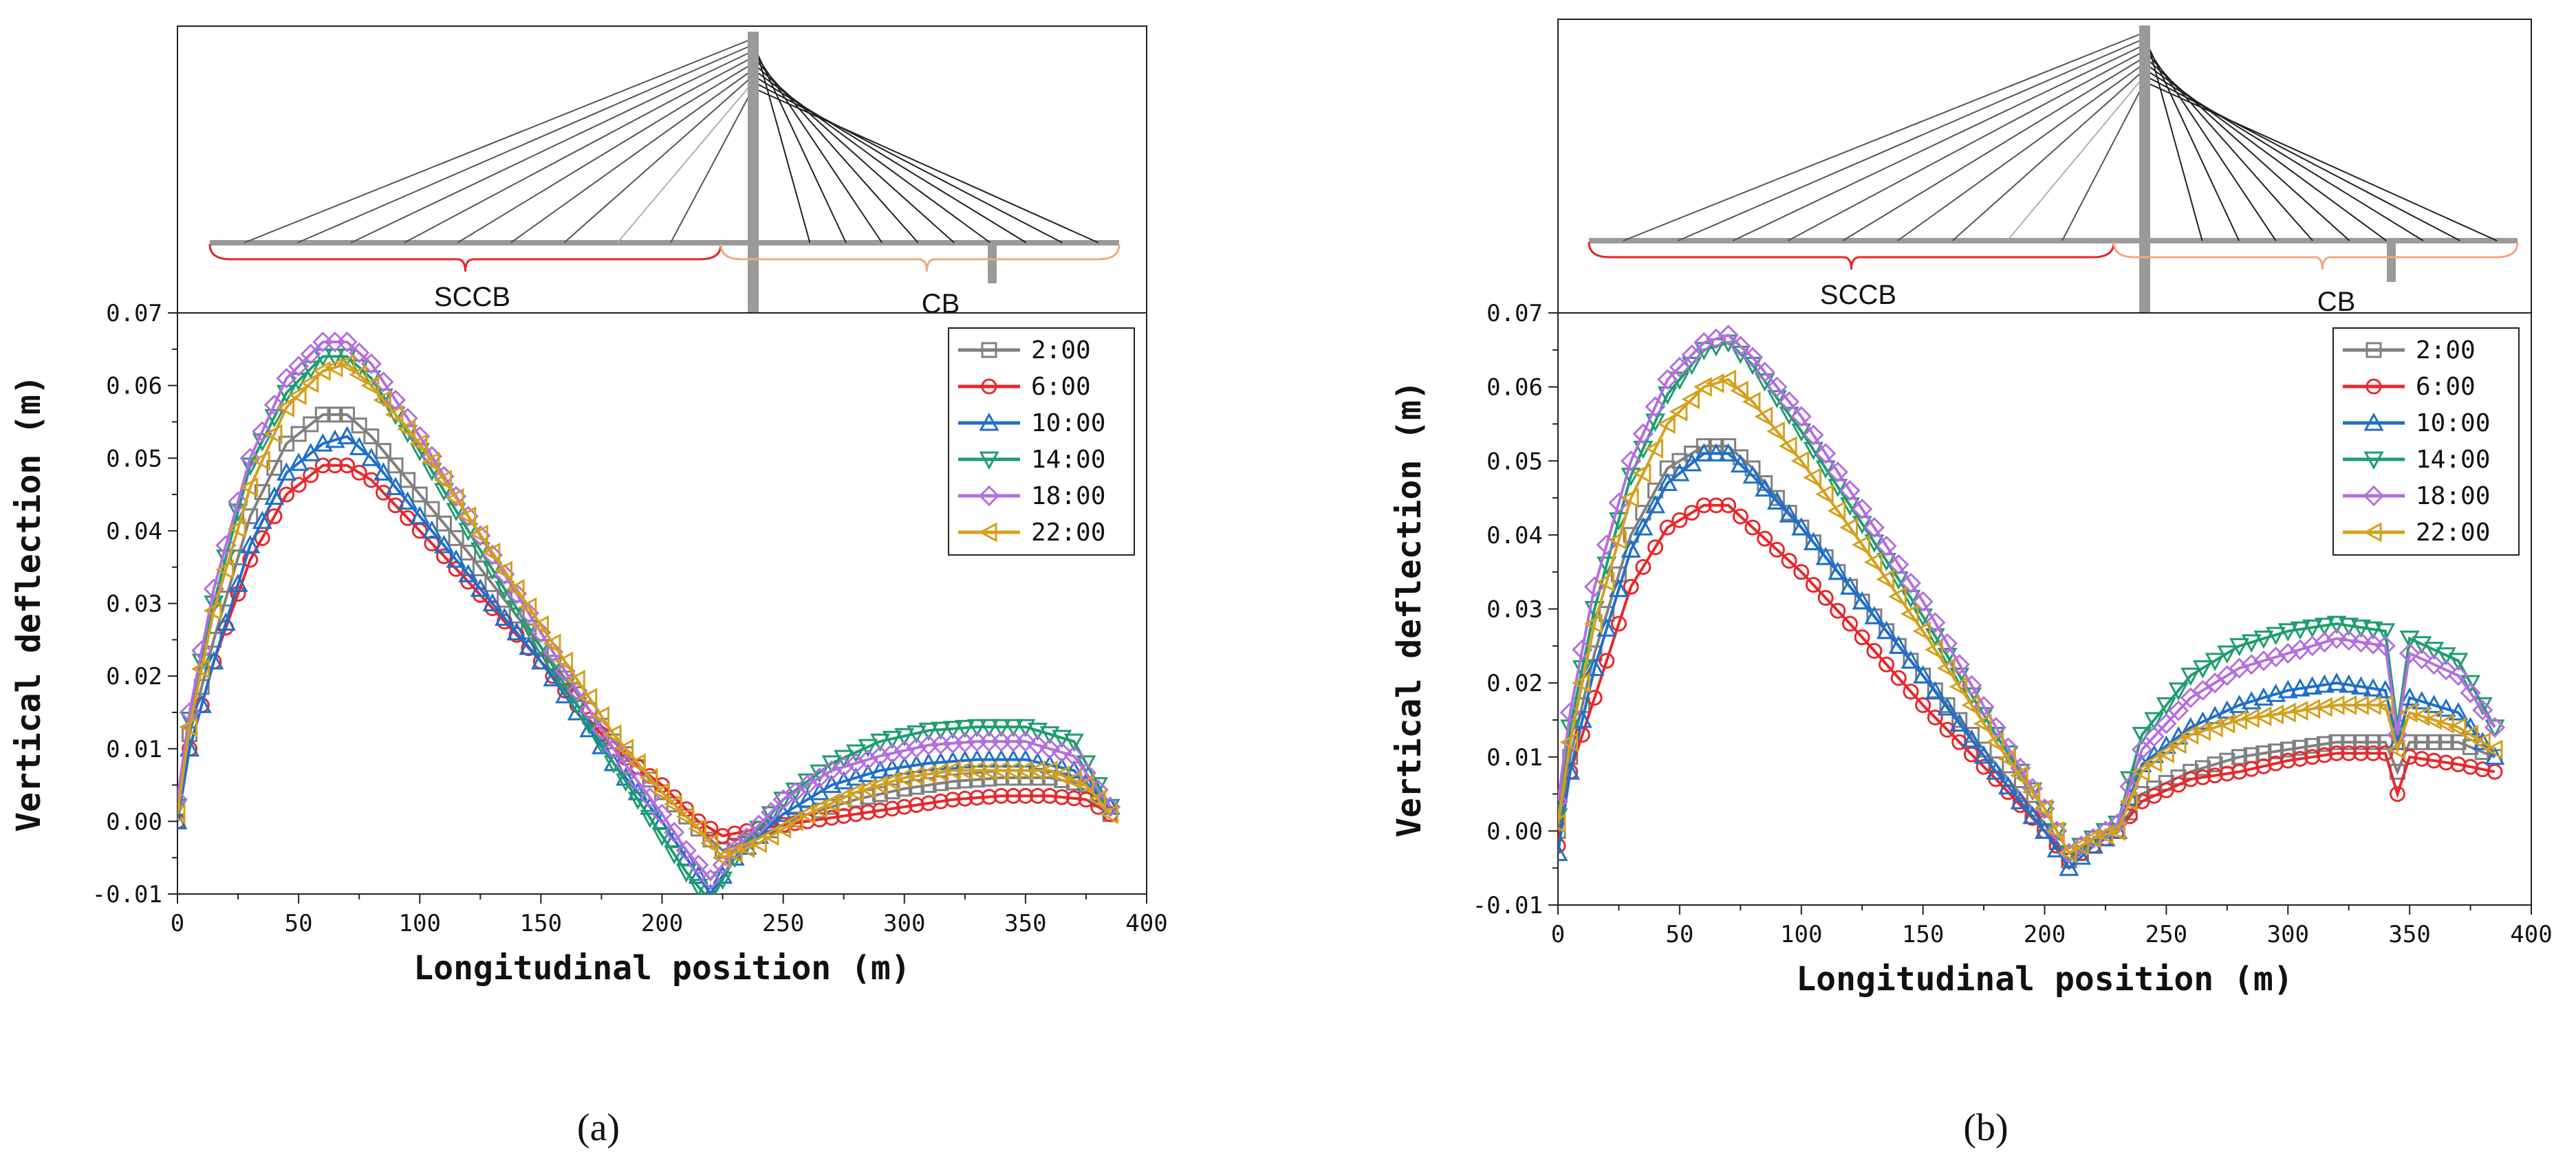 The width and height of the screenshot is (2576, 1167). I want to click on x-tick-label: 300, so click(904, 923).